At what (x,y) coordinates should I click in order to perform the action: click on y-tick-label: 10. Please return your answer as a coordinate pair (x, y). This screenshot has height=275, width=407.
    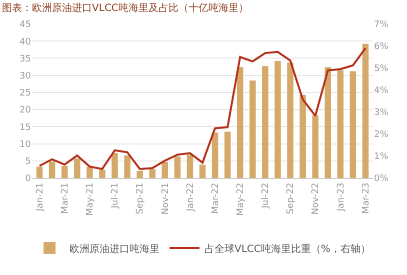
    Looking at the image, I should click on (26, 145).